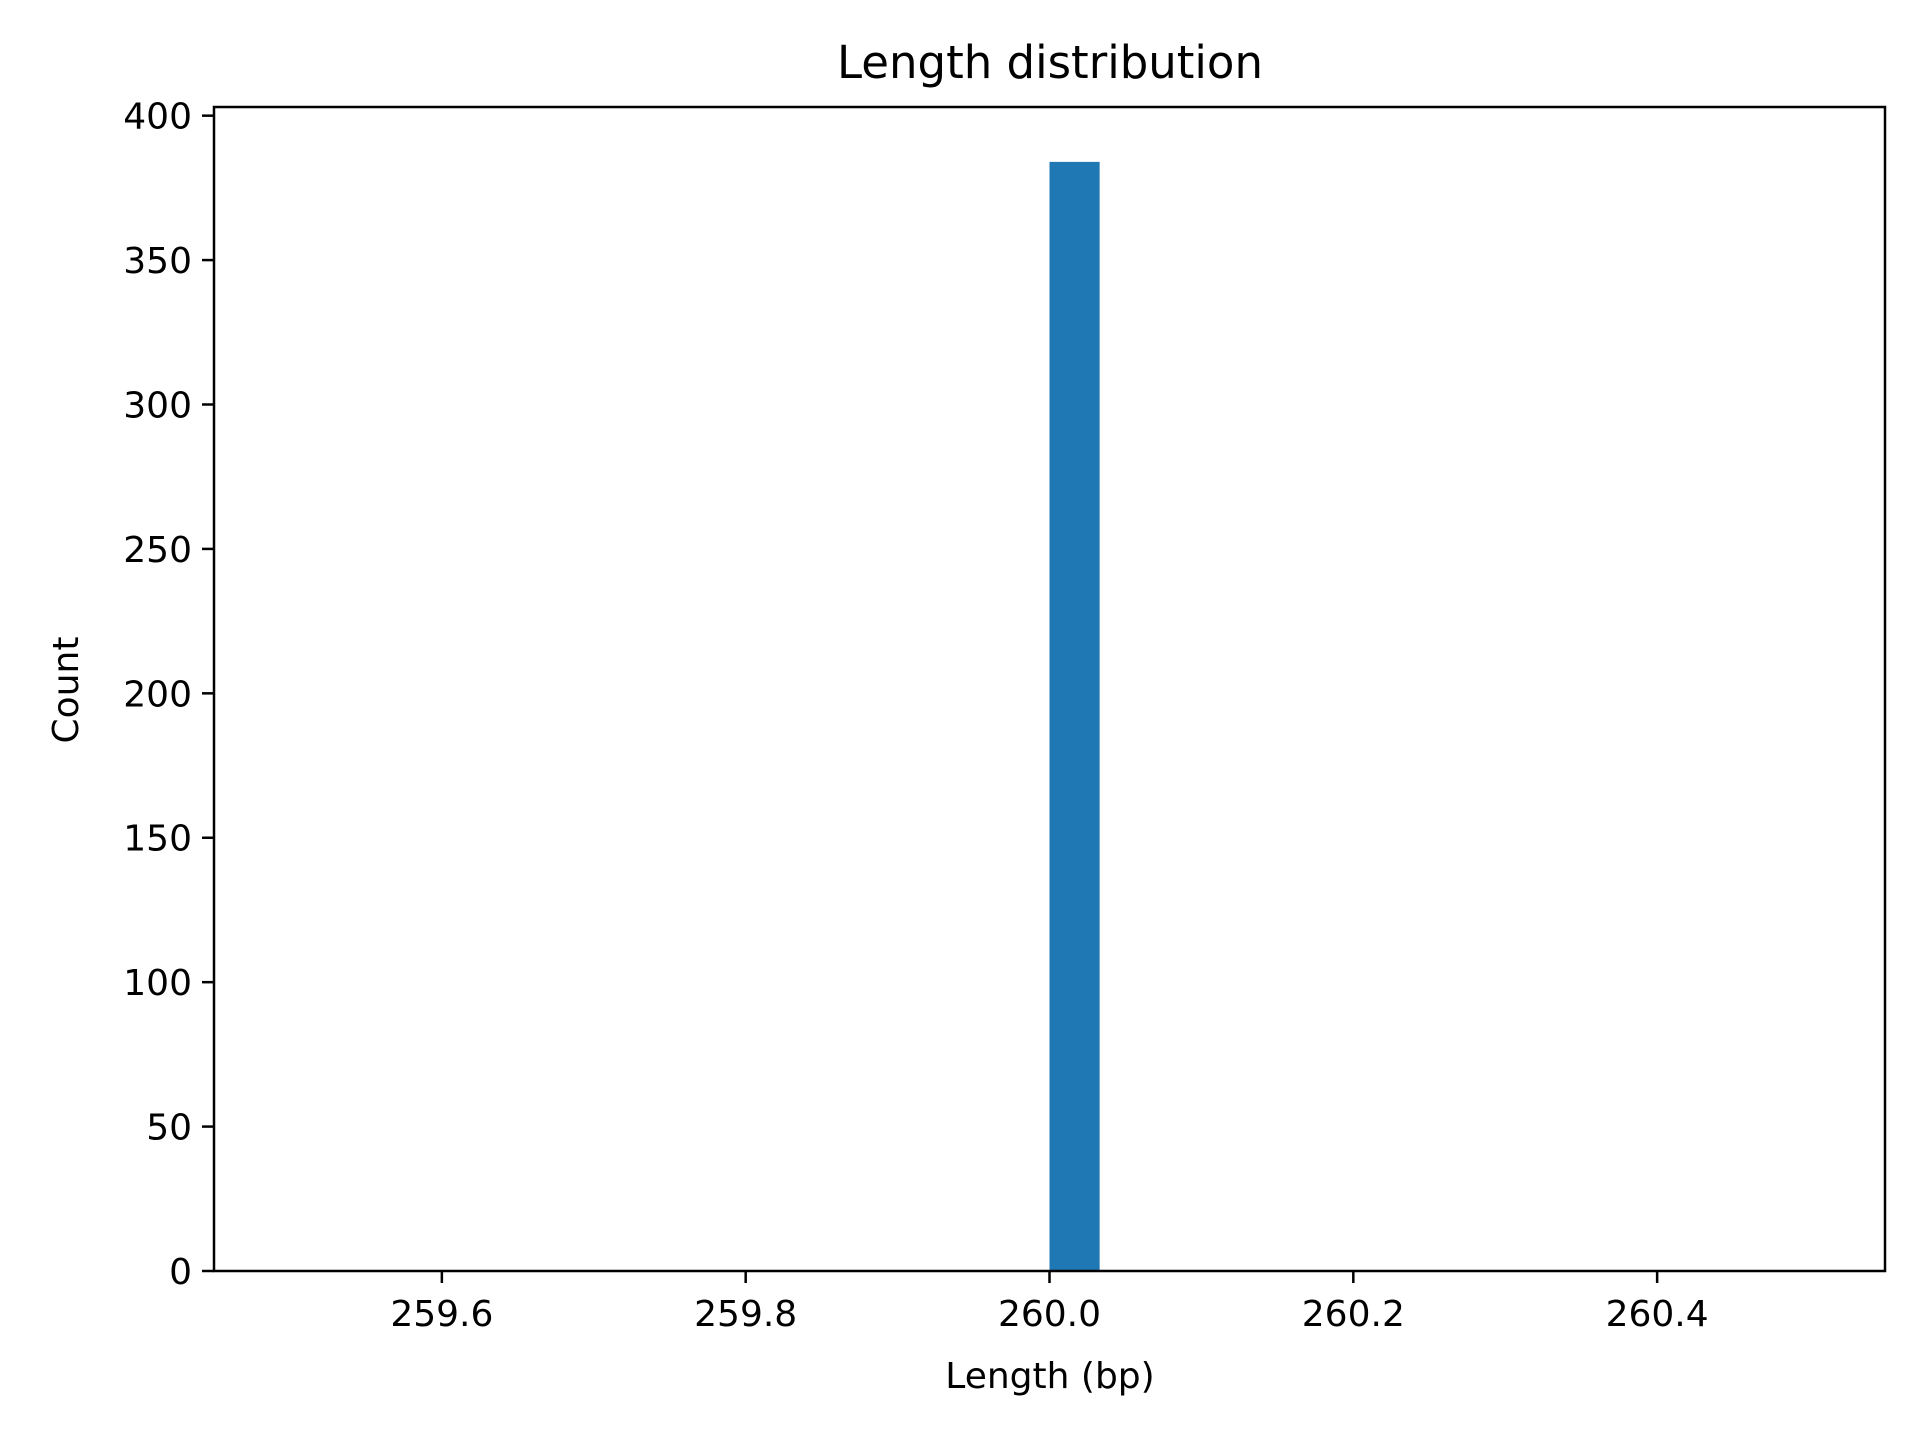 The width and height of the screenshot is (1920, 1440). Describe the element at coordinates (1049, 1314) in the screenshot. I see `x-tick-label: 260.0` at that location.